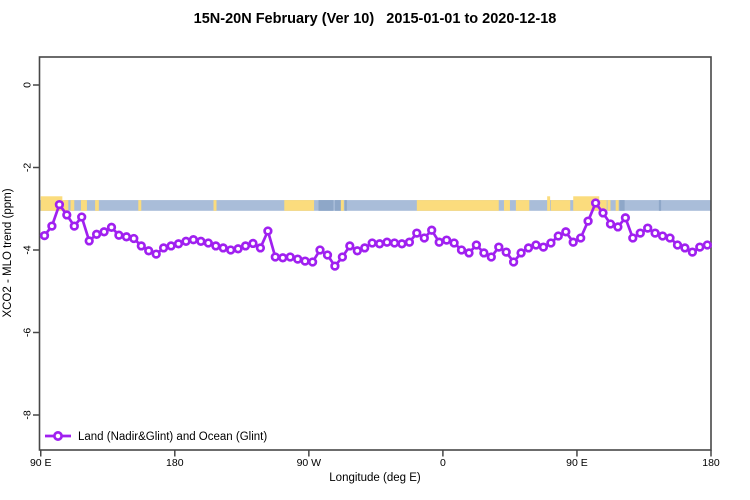 The width and height of the screenshot is (750, 500). What do you see at coordinates (8, 252) in the screenshot?
I see `y-axis-label: XCO2 - MLO trend (ppm)` at bounding box center [8, 252].